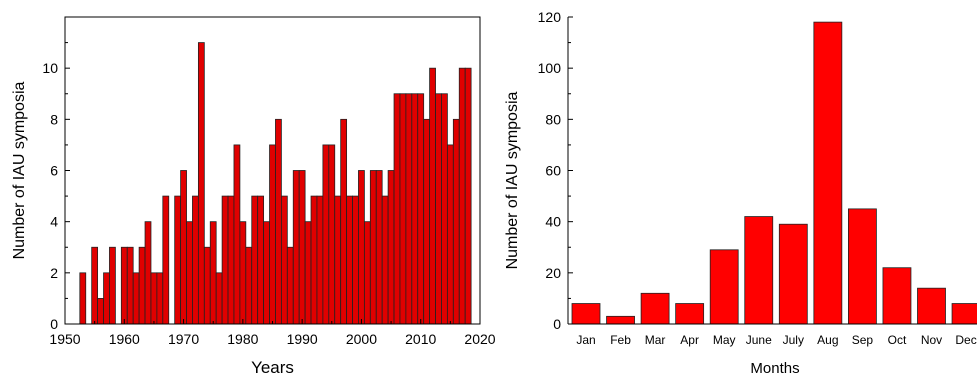  I want to click on y-tick-label: 6, so click(54, 171).